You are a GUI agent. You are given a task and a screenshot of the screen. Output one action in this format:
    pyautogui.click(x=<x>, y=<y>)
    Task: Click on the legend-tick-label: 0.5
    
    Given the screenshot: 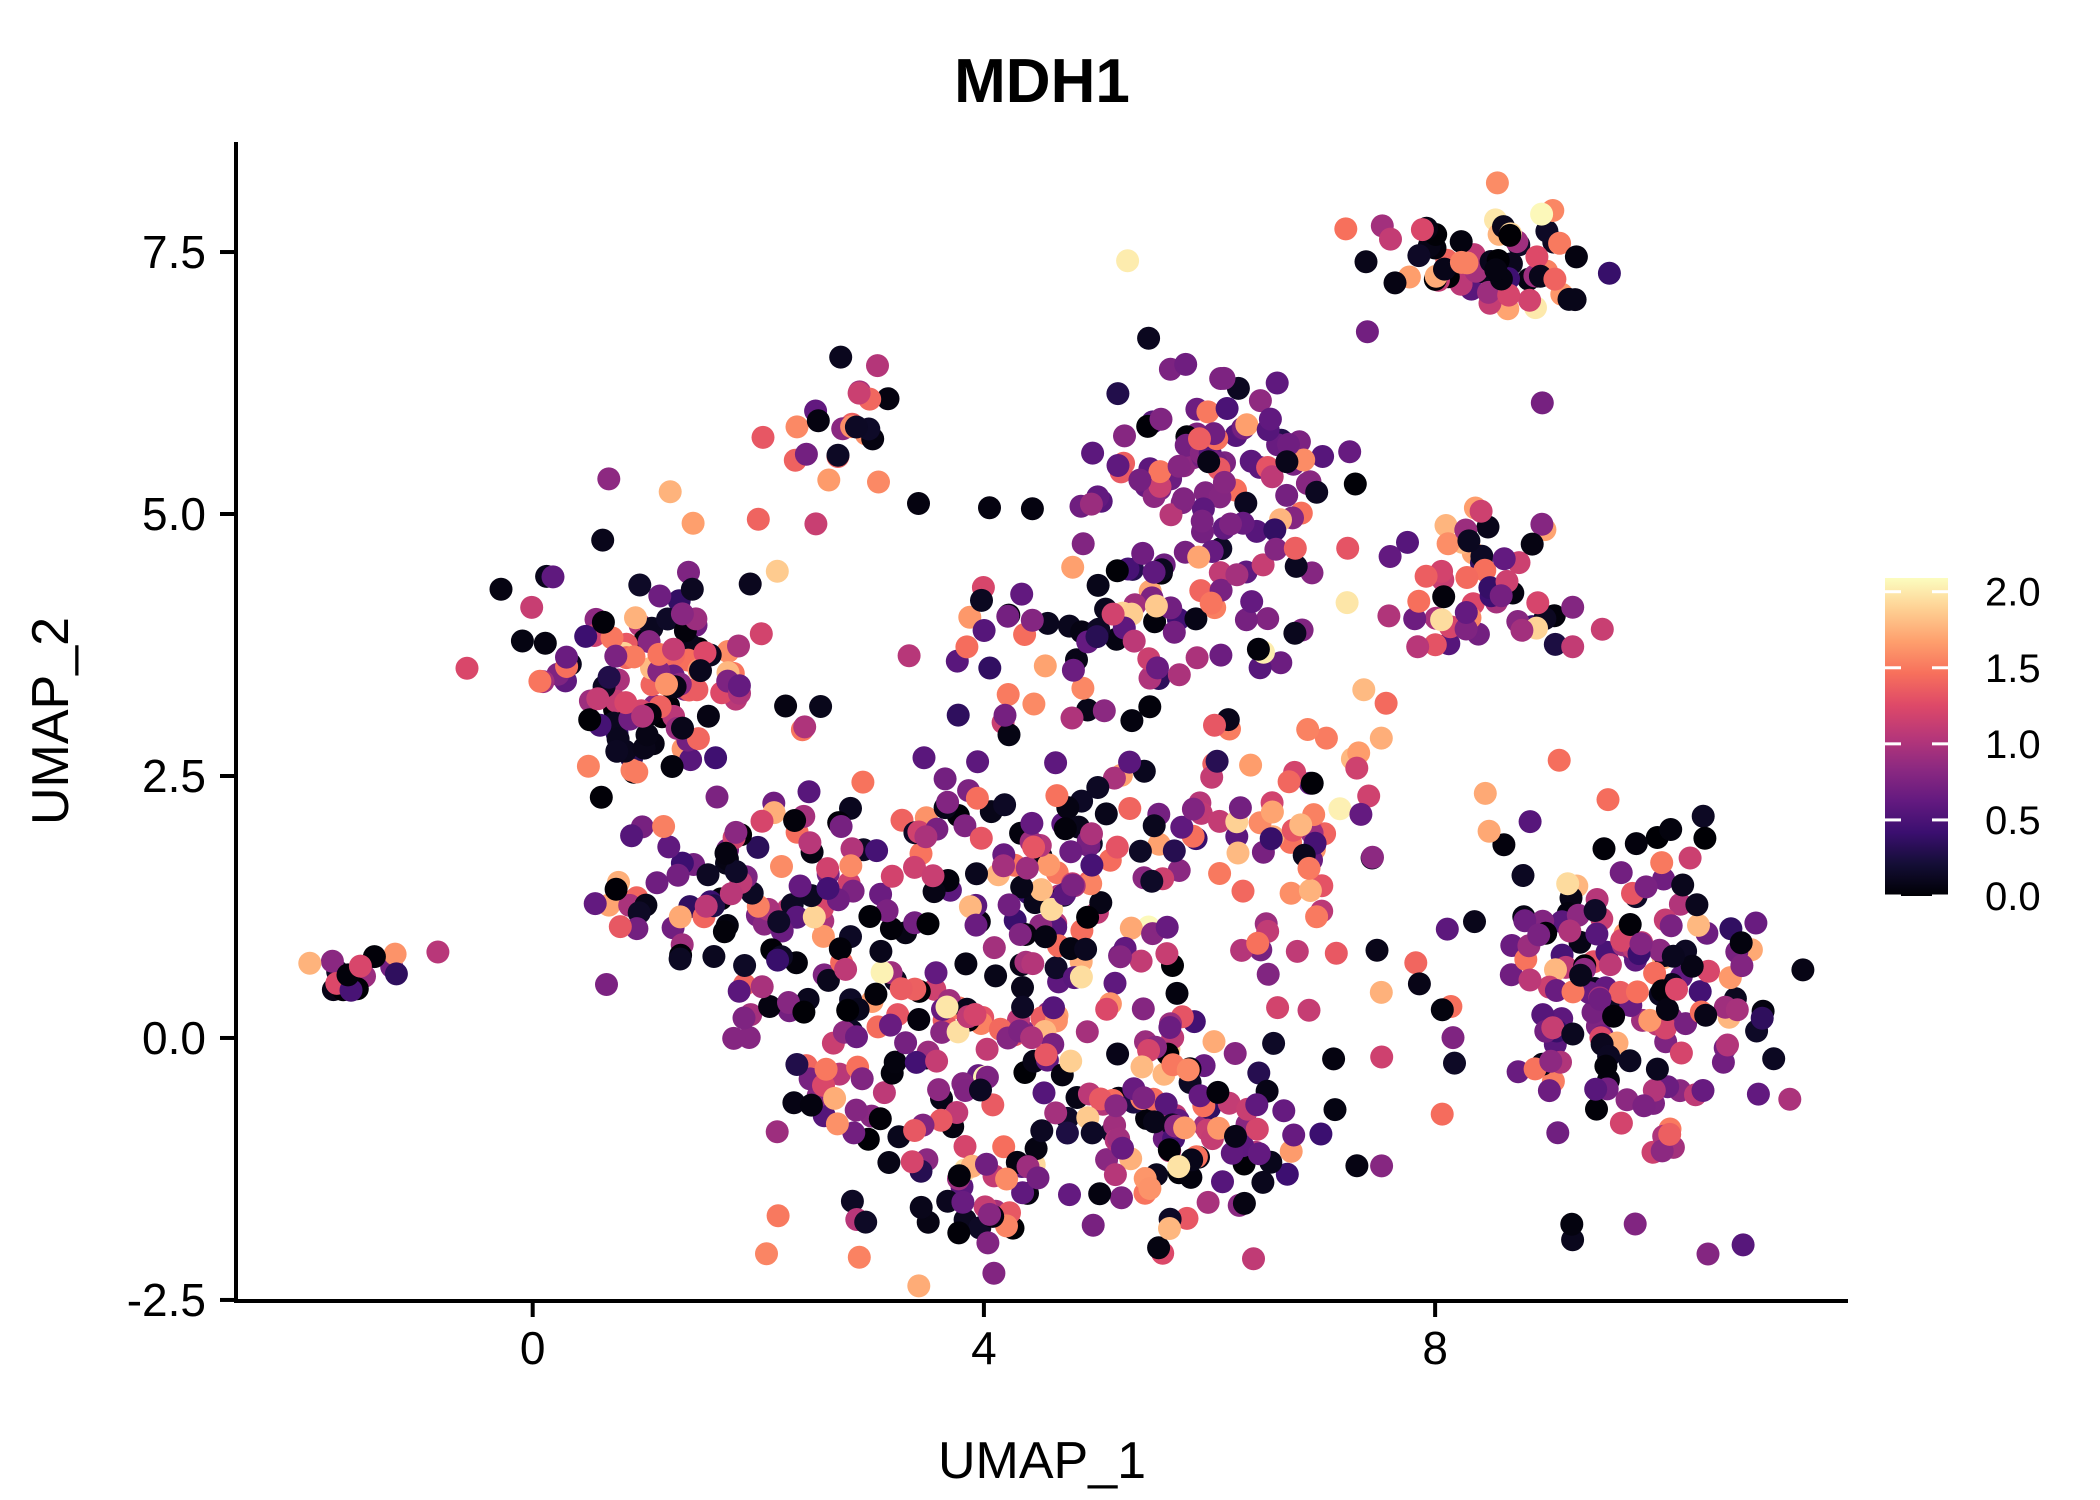 What is the action you would take?
    pyautogui.click(x=2013, y=821)
    